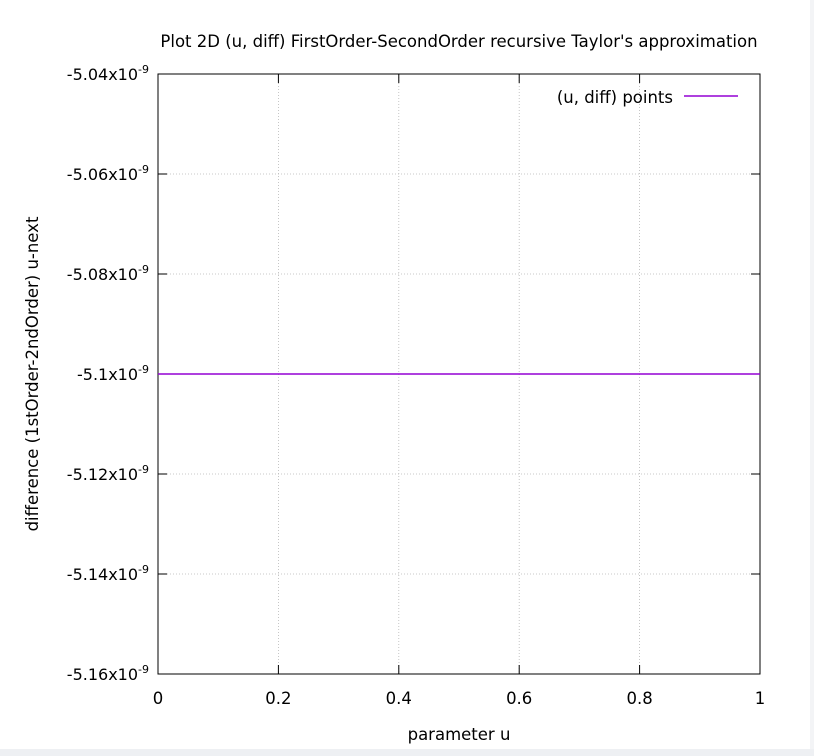 This screenshot has height=756, width=814. What do you see at coordinates (459, 734) in the screenshot?
I see `x-axis-label: parameter u` at bounding box center [459, 734].